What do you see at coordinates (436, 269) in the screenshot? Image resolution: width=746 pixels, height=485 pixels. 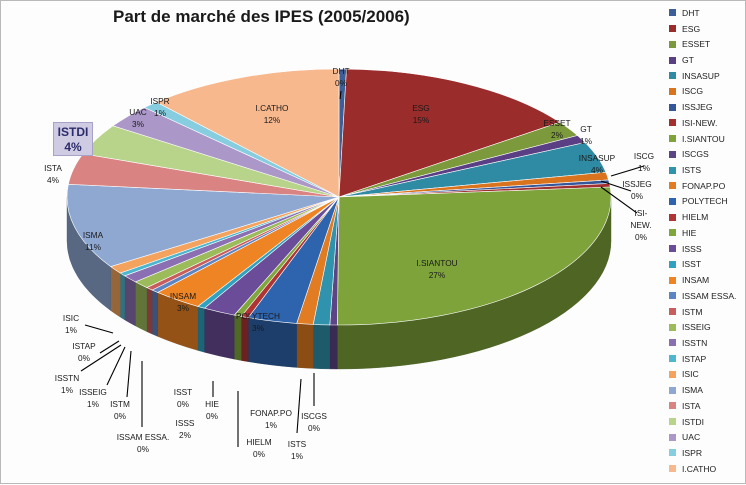 I see `slice-label: I.SIANTOU 27%` at bounding box center [436, 269].